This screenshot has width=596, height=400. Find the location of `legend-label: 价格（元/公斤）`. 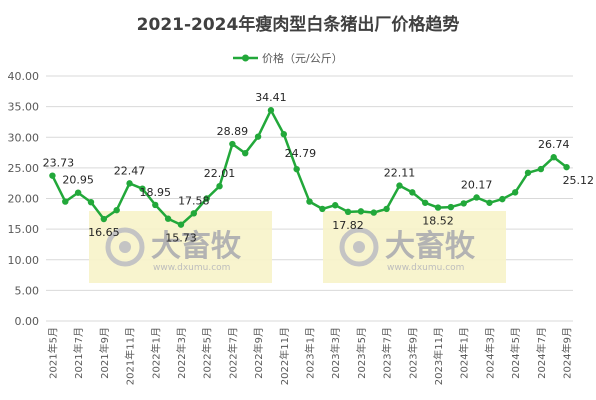

legend-label: 价格（元/公斤） is located at coordinates (302, 58).